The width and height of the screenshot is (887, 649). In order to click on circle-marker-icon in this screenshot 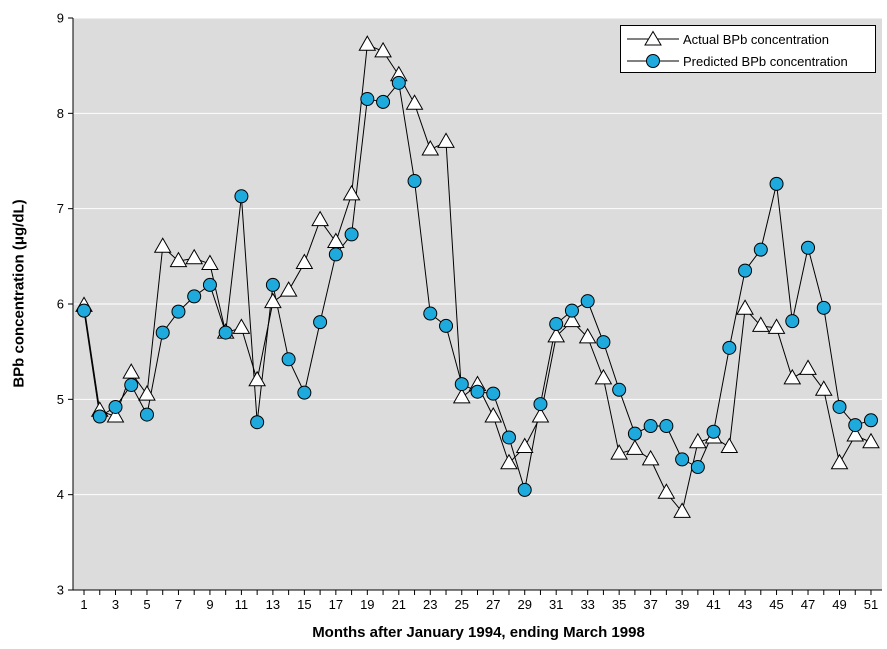, I will do `click(653, 61)`.